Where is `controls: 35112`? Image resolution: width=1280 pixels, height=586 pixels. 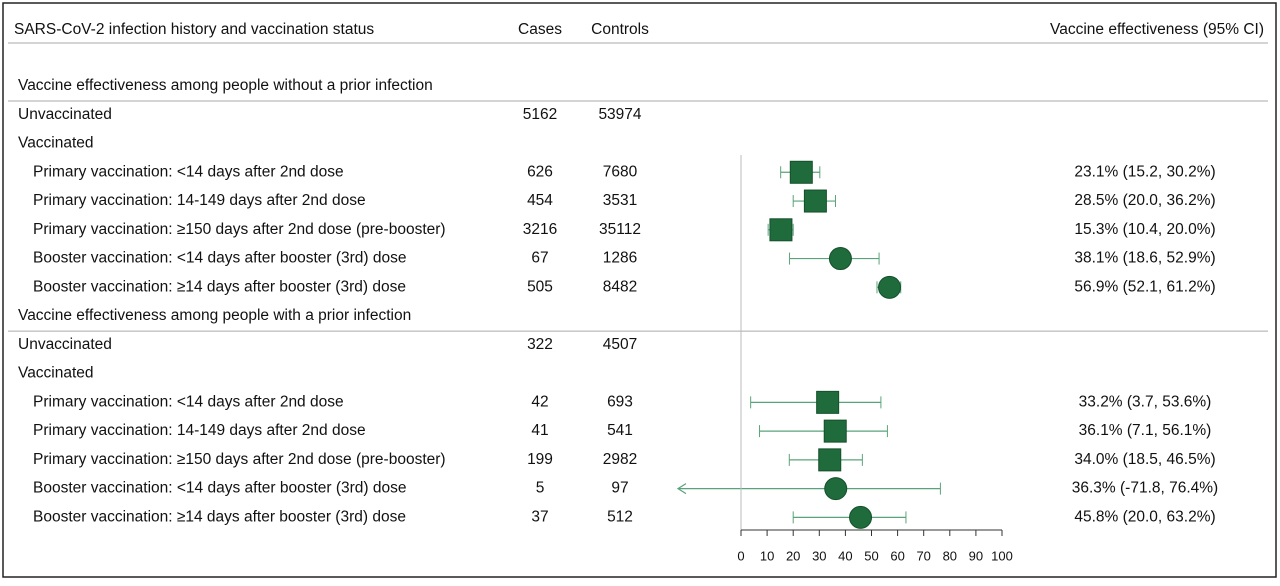
controls: 35112 is located at coordinates (620, 229).